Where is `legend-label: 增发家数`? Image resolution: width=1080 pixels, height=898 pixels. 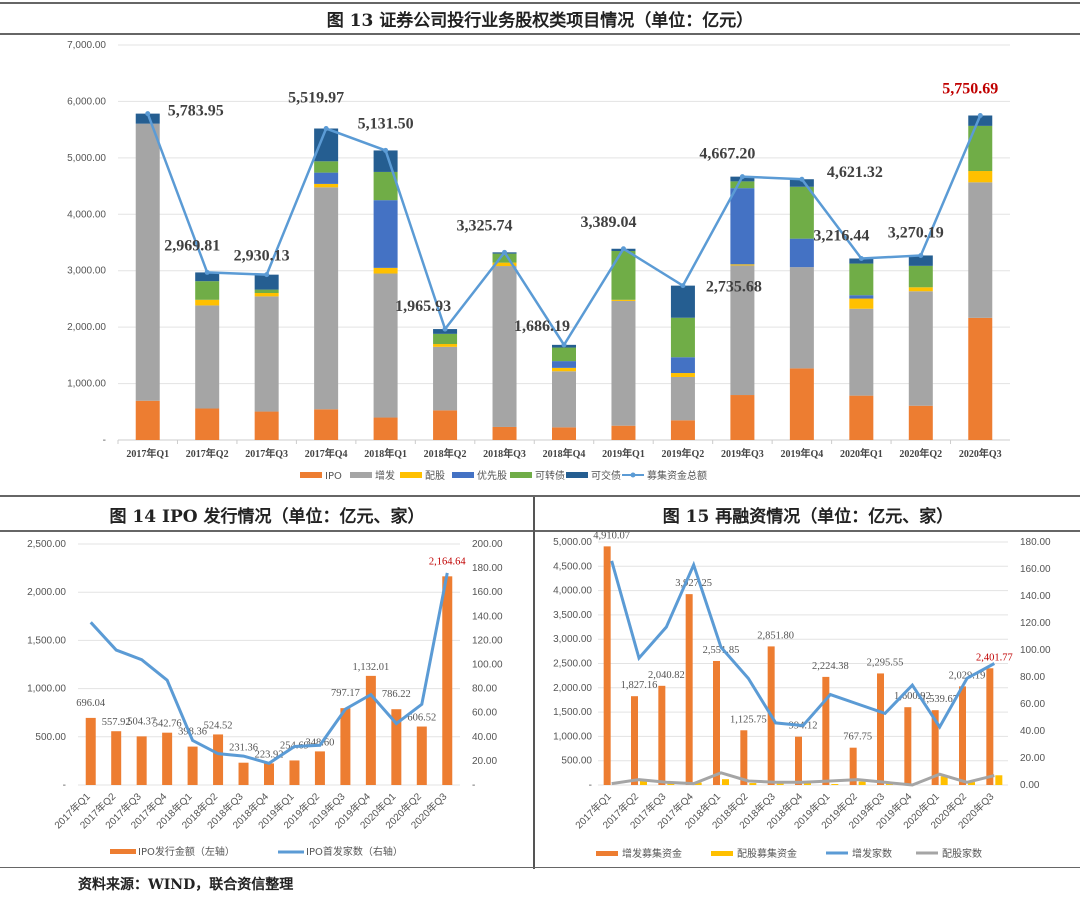
legend-label: 增发家数 is located at coordinates (872, 853).